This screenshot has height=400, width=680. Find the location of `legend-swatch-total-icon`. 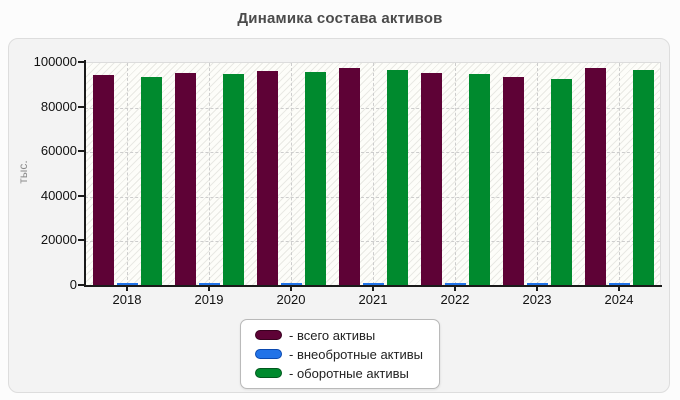

legend-swatch-total-icon is located at coordinates (269, 335).